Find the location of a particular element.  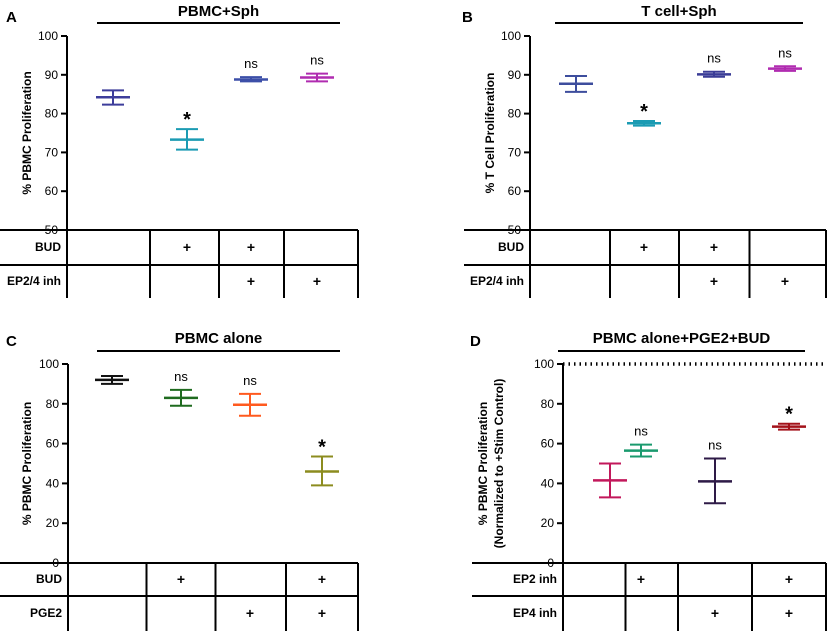

panel-title: PBMC alone+PGE2+BUD is located at coordinates (682, 338).